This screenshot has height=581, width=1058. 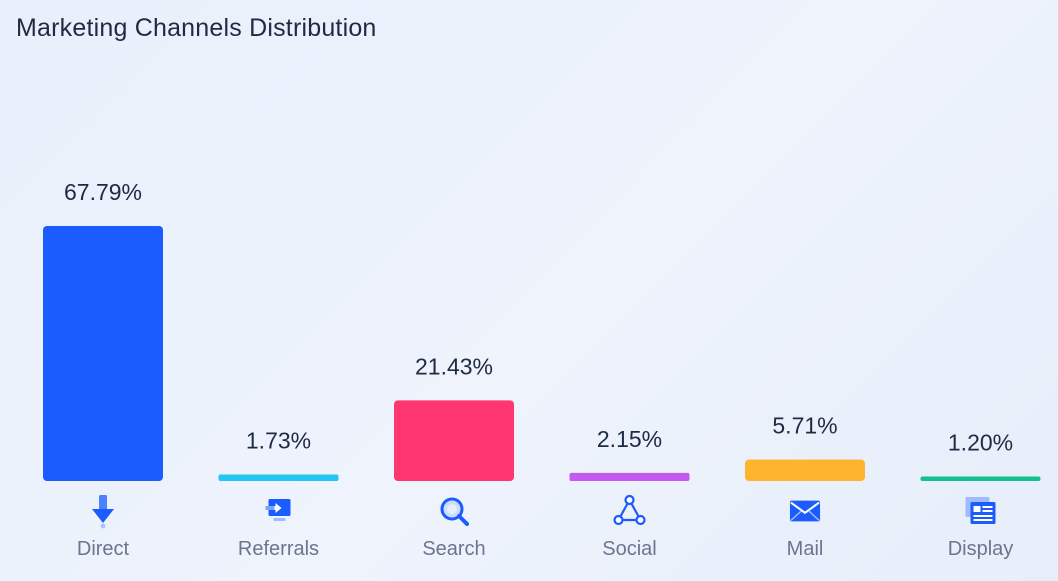 I want to click on category-label-display: Display, so click(x=981, y=549).